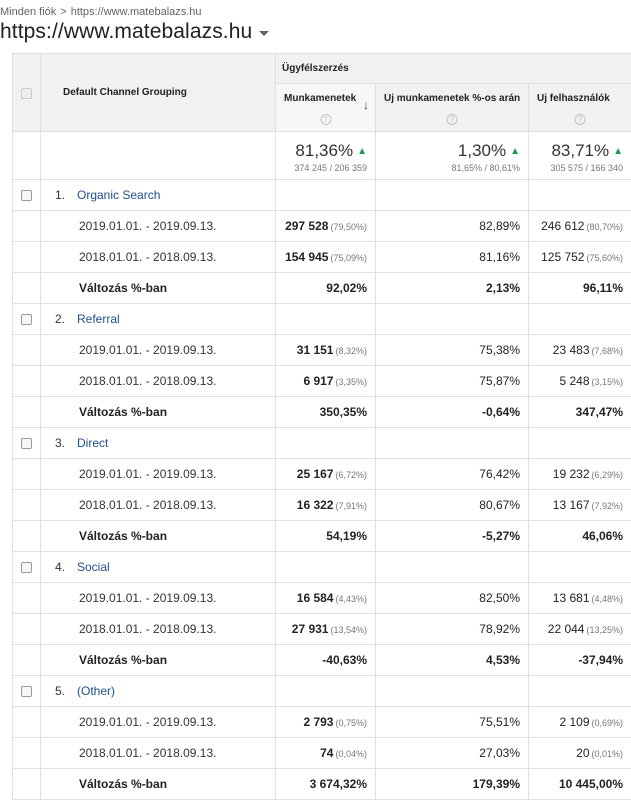  Describe the element at coordinates (452, 505) in the screenshot. I see `new-sessions-cell: 80,67%` at that location.